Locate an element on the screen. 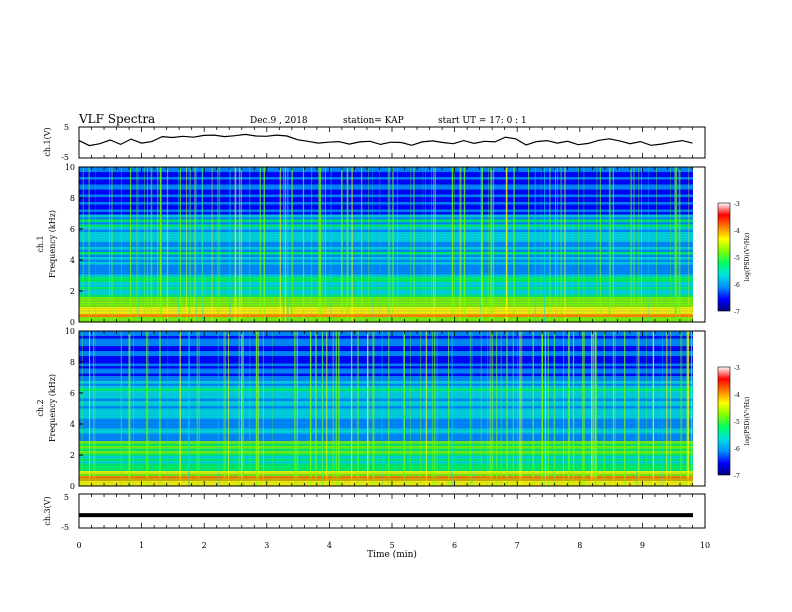 The width and height of the screenshot is (792, 612). x-tick-label: 1 is located at coordinates (141, 545).